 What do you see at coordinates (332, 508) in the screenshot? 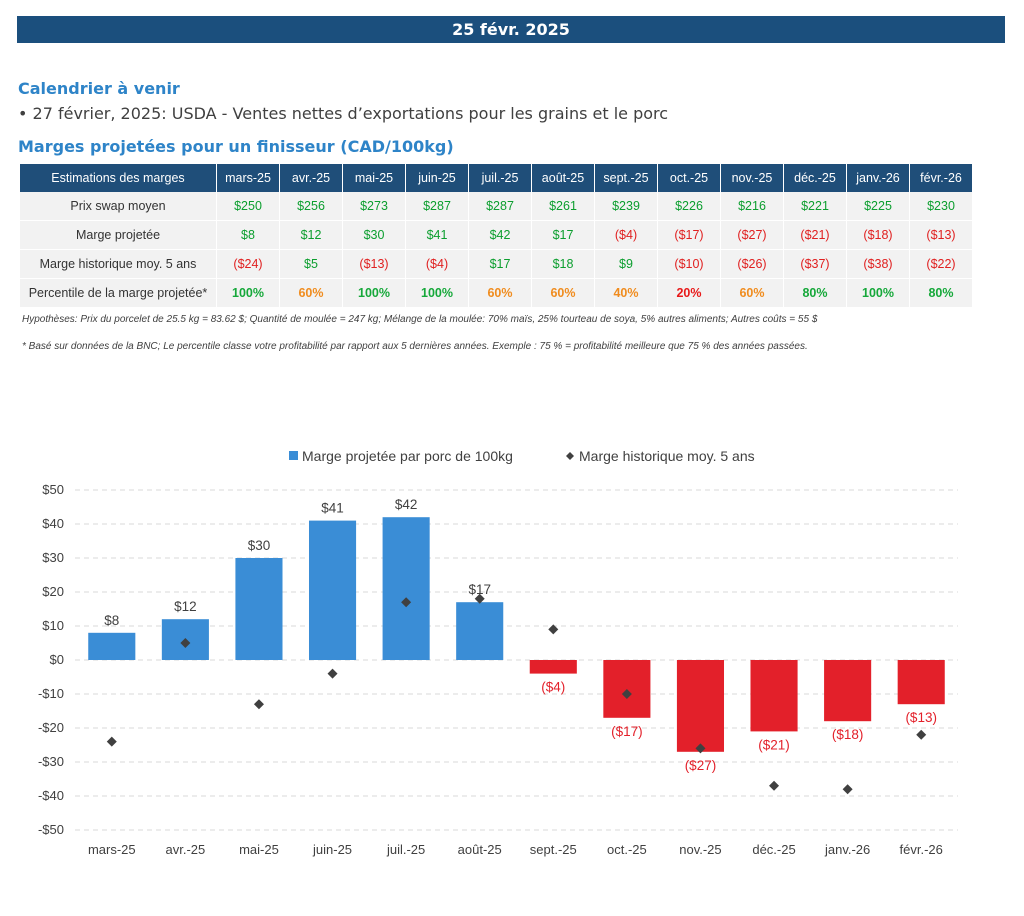
I see `bar-data-label: $41` at bounding box center [332, 508].